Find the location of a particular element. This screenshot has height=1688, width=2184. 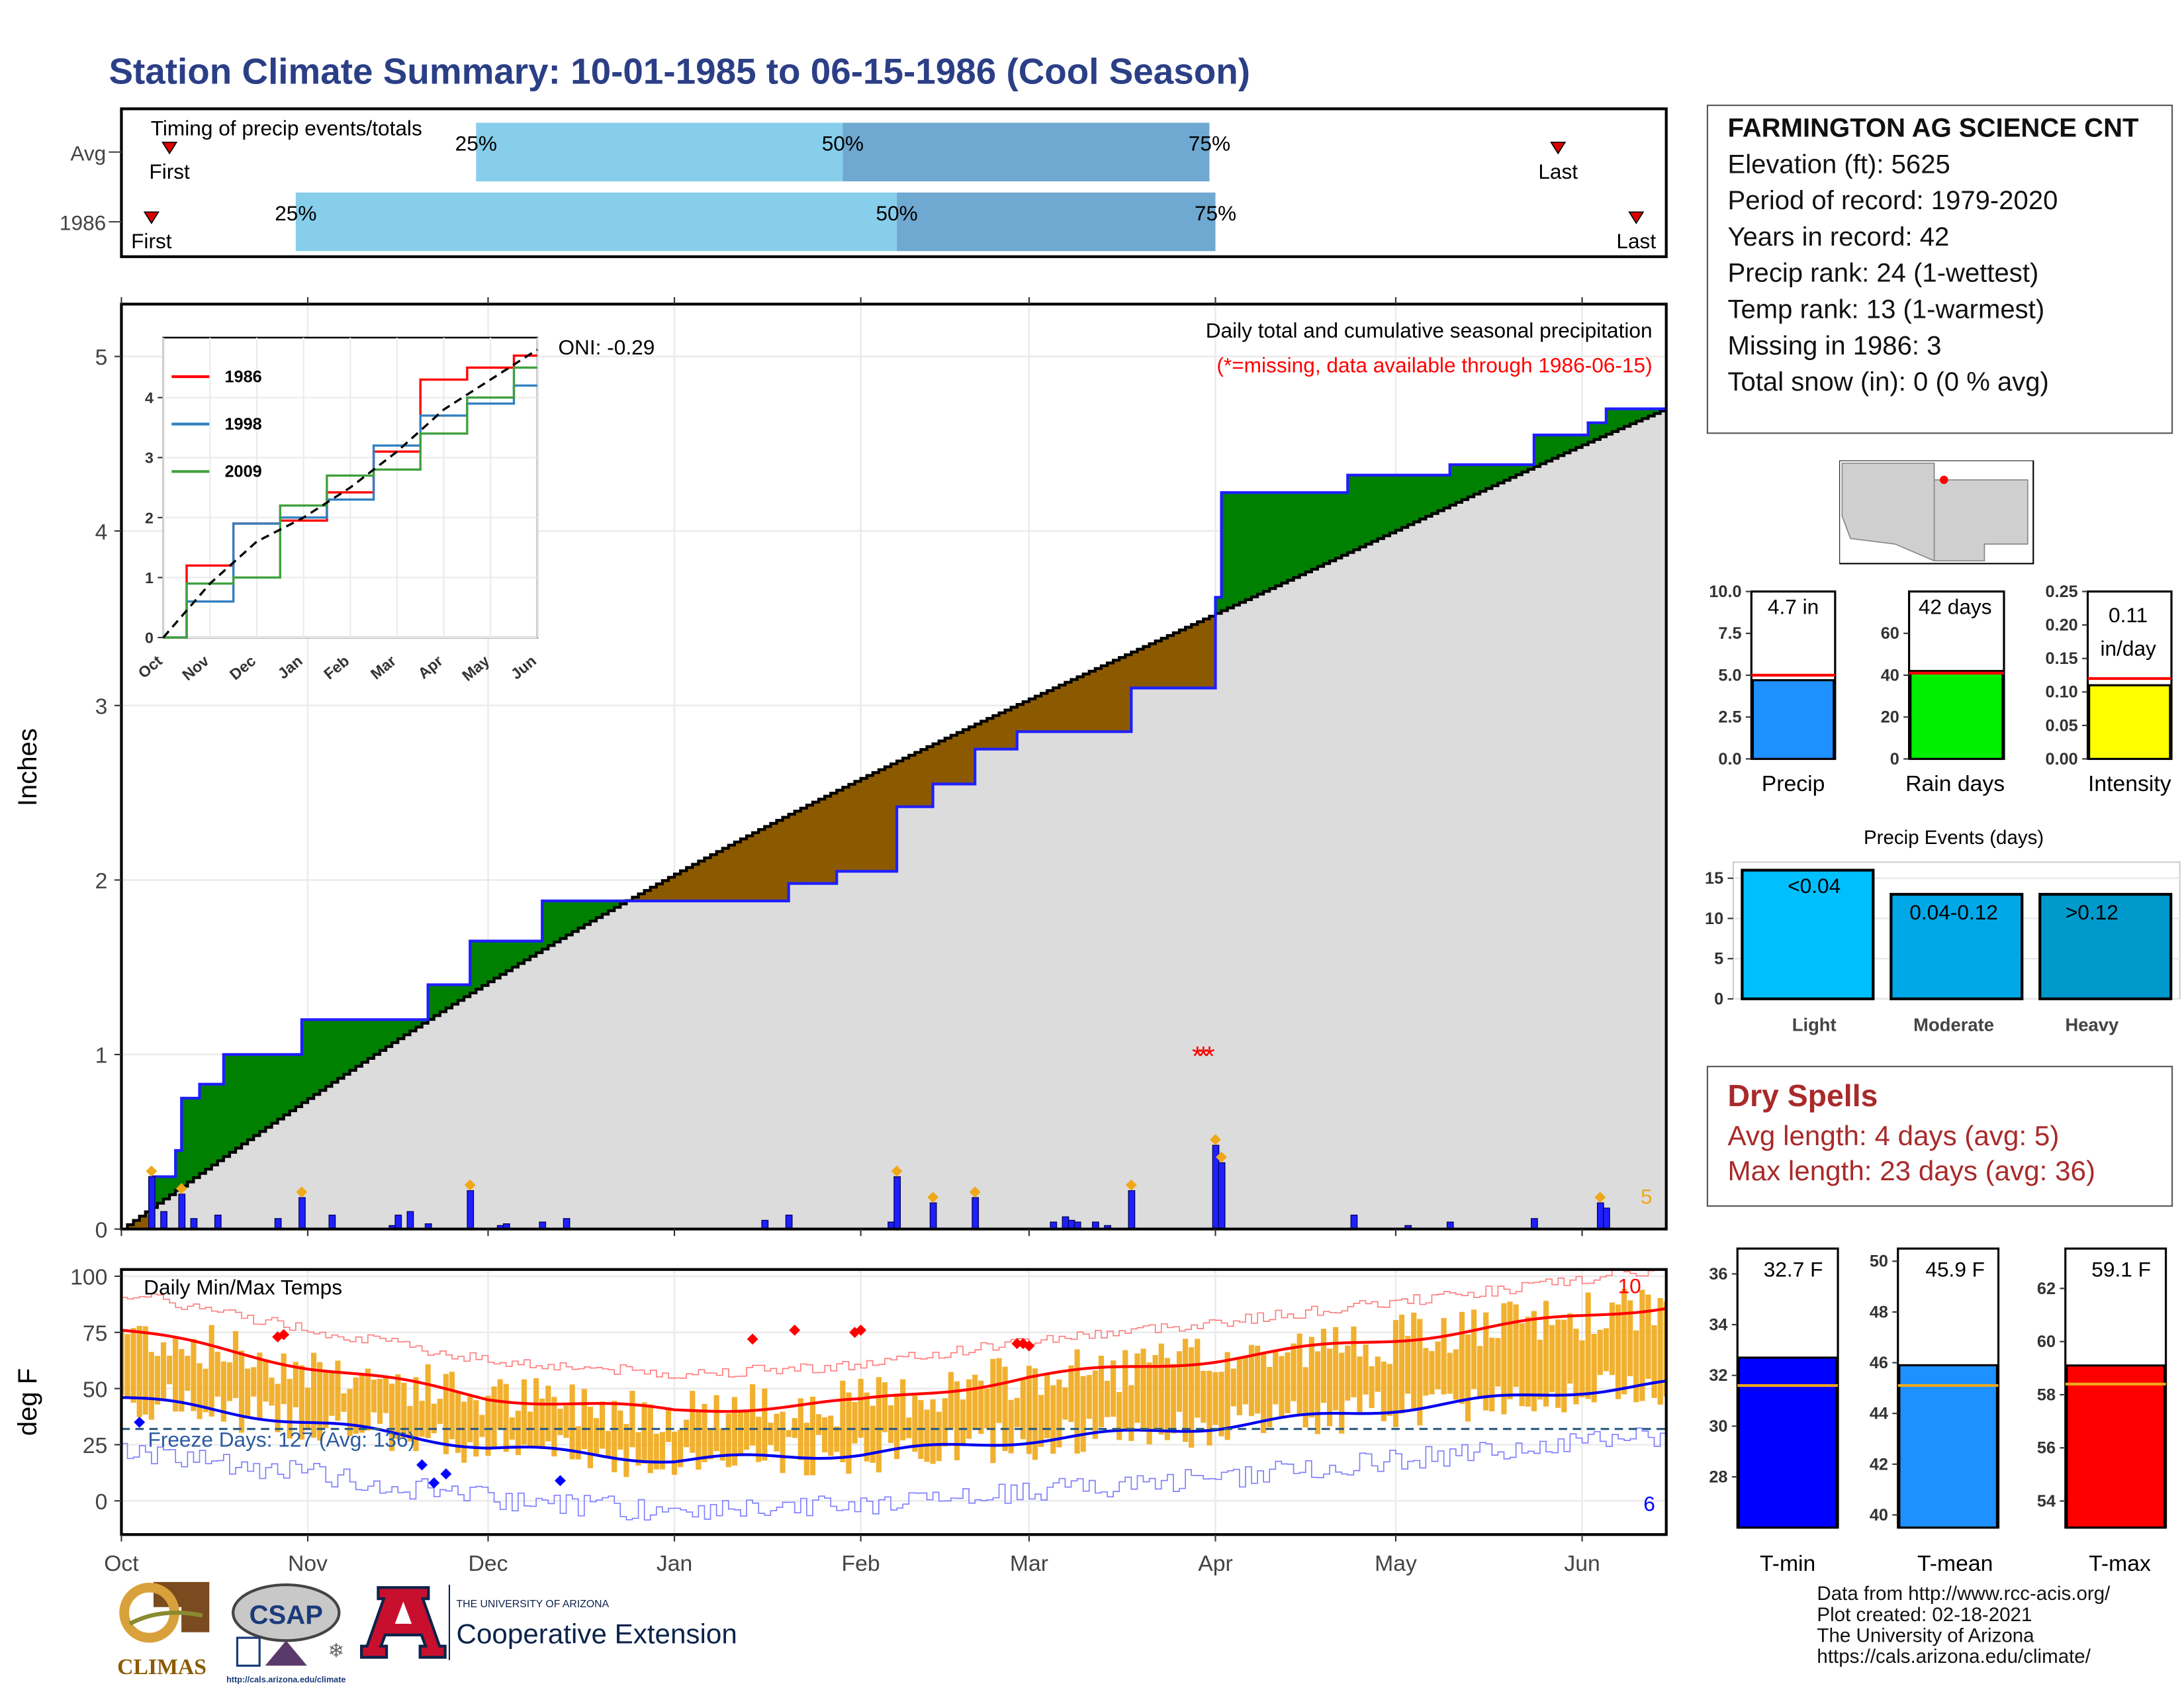

tmean-value-label: 45.9 F is located at coordinates (1955, 1269).